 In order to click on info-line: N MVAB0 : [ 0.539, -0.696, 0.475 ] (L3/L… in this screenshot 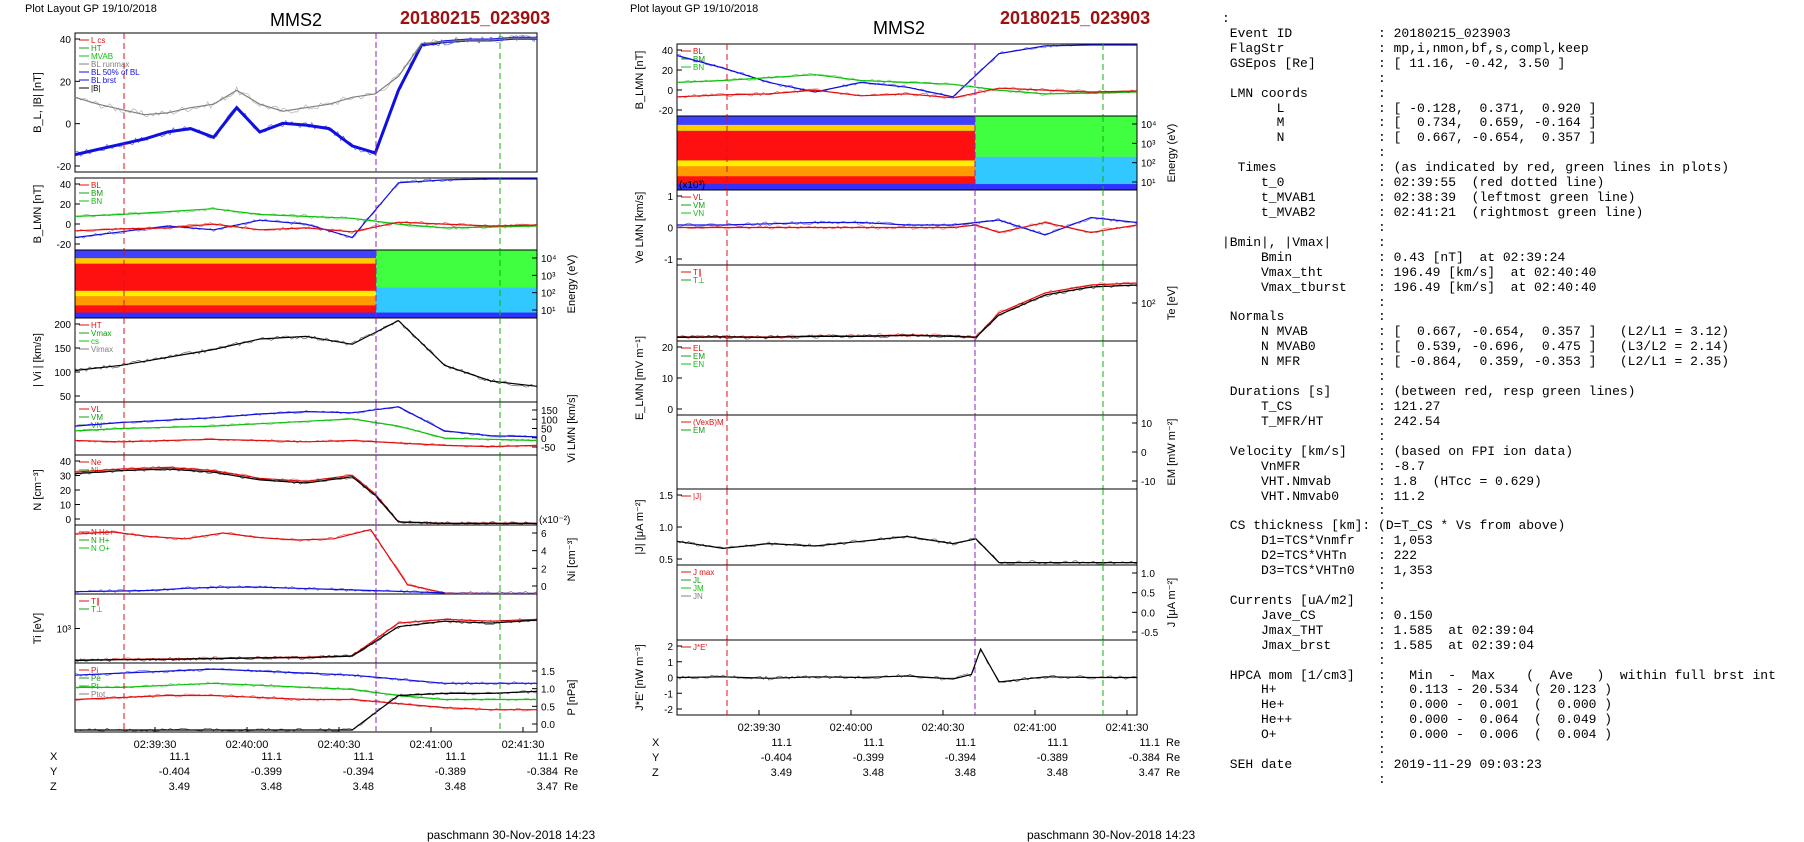, I will do `click(1495, 347)`.